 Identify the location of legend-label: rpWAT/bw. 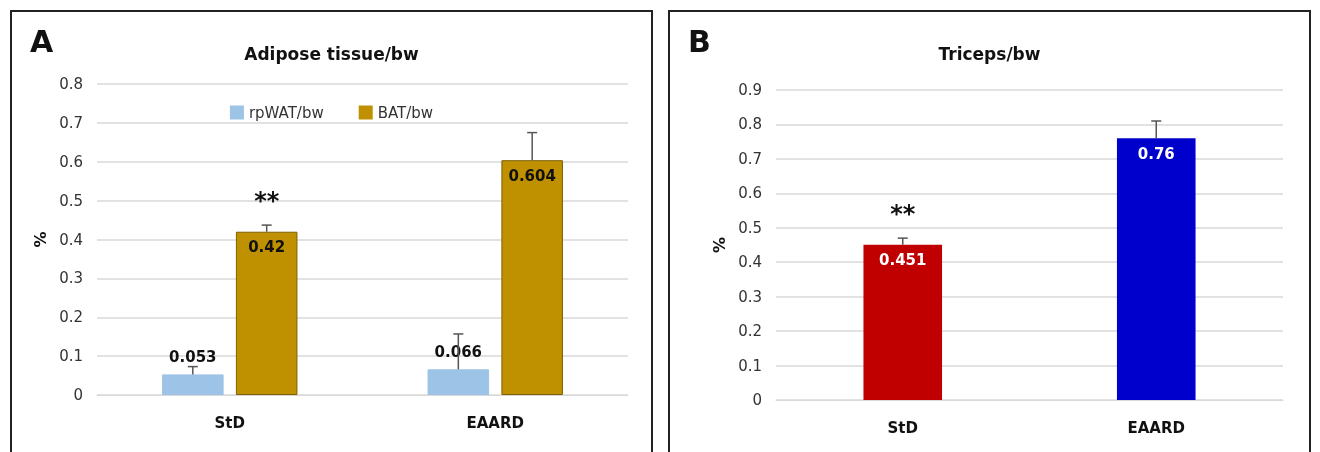
(286, 112).